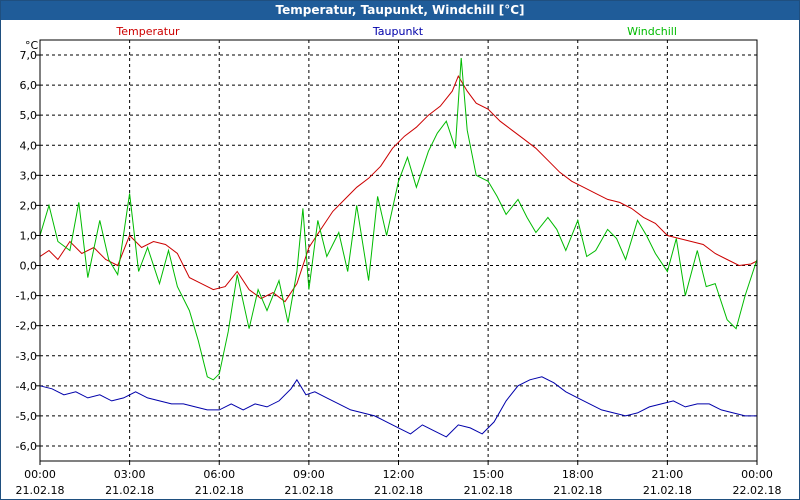 The image size is (800, 500). Describe the element at coordinates (668, 474) in the screenshot. I see `x-tick-time: 21:00` at that location.